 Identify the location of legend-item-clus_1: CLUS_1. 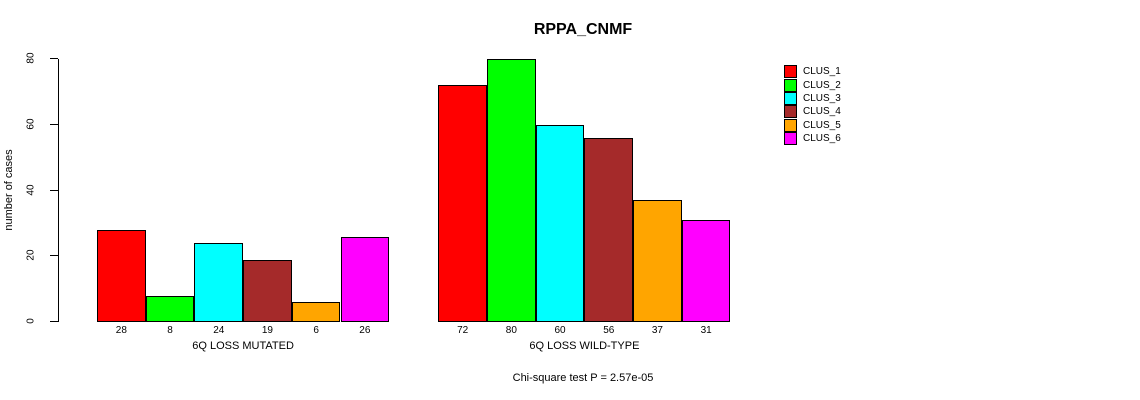
(812, 72).